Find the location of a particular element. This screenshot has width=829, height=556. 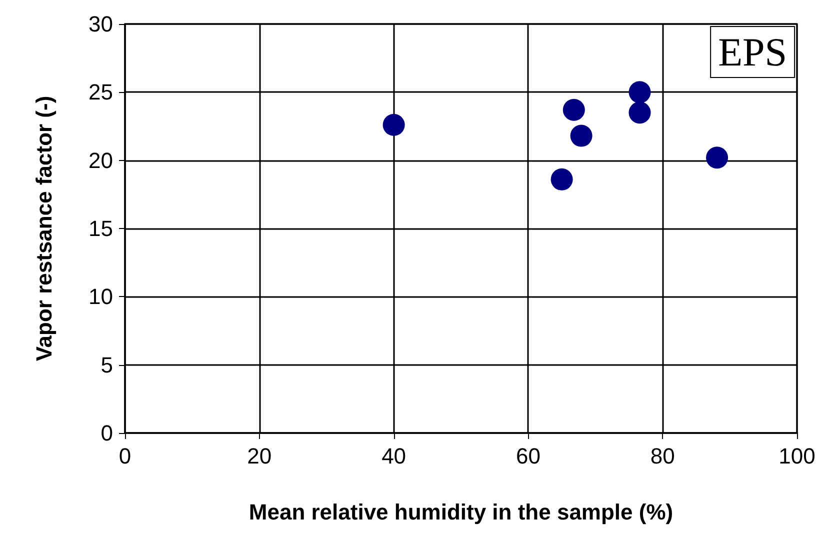

y-axis-title: Vapor restsance factor (-) is located at coordinates (44, 229).